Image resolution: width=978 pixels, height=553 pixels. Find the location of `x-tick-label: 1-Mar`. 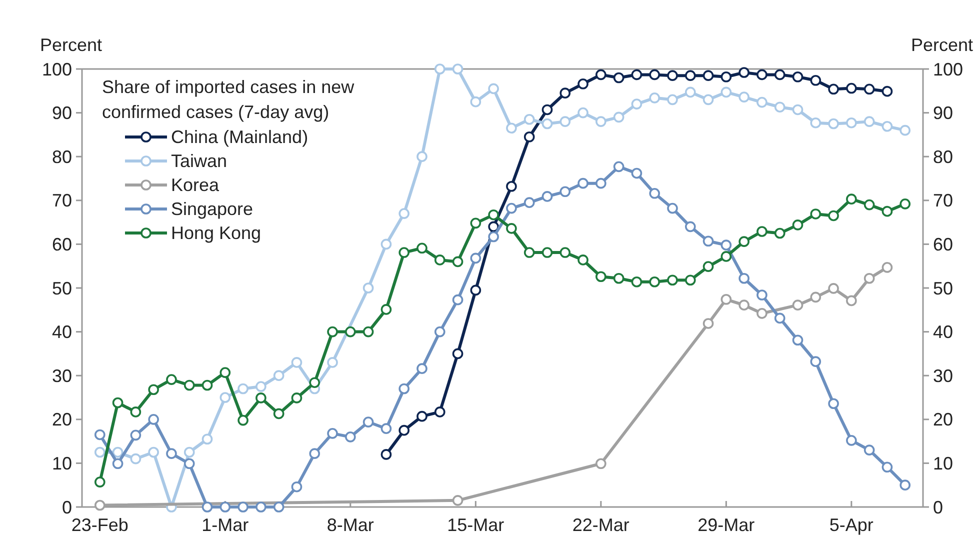

x-tick-label: 1-Mar is located at coordinates (225, 525).